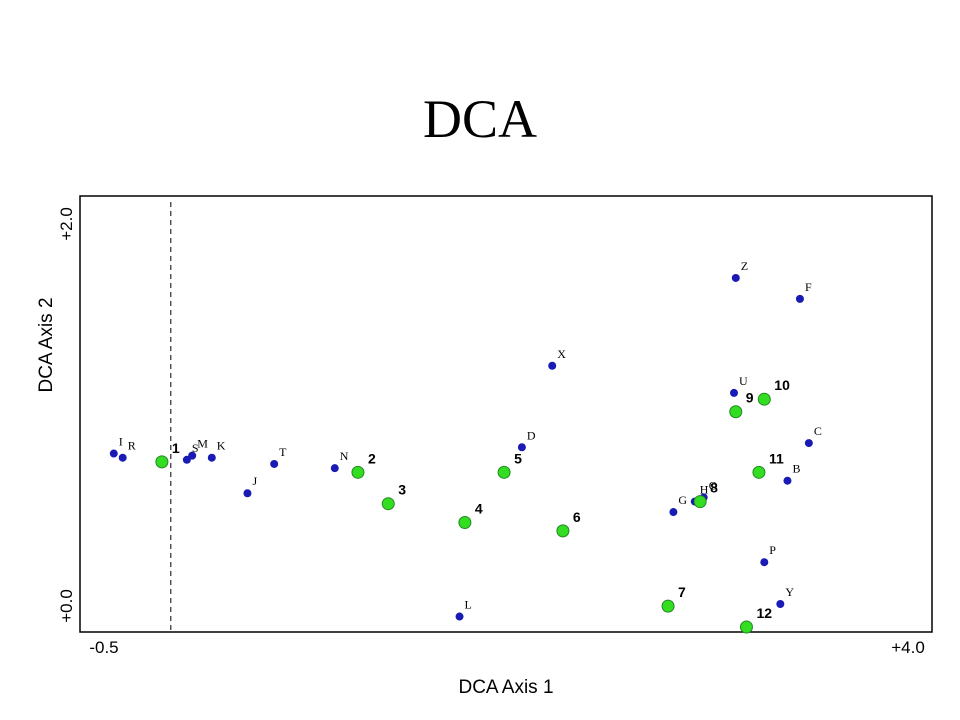 The image size is (960, 720). What do you see at coordinates (505, 687) in the screenshot?
I see `x-axis-label: DCA Axis 1` at bounding box center [505, 687].